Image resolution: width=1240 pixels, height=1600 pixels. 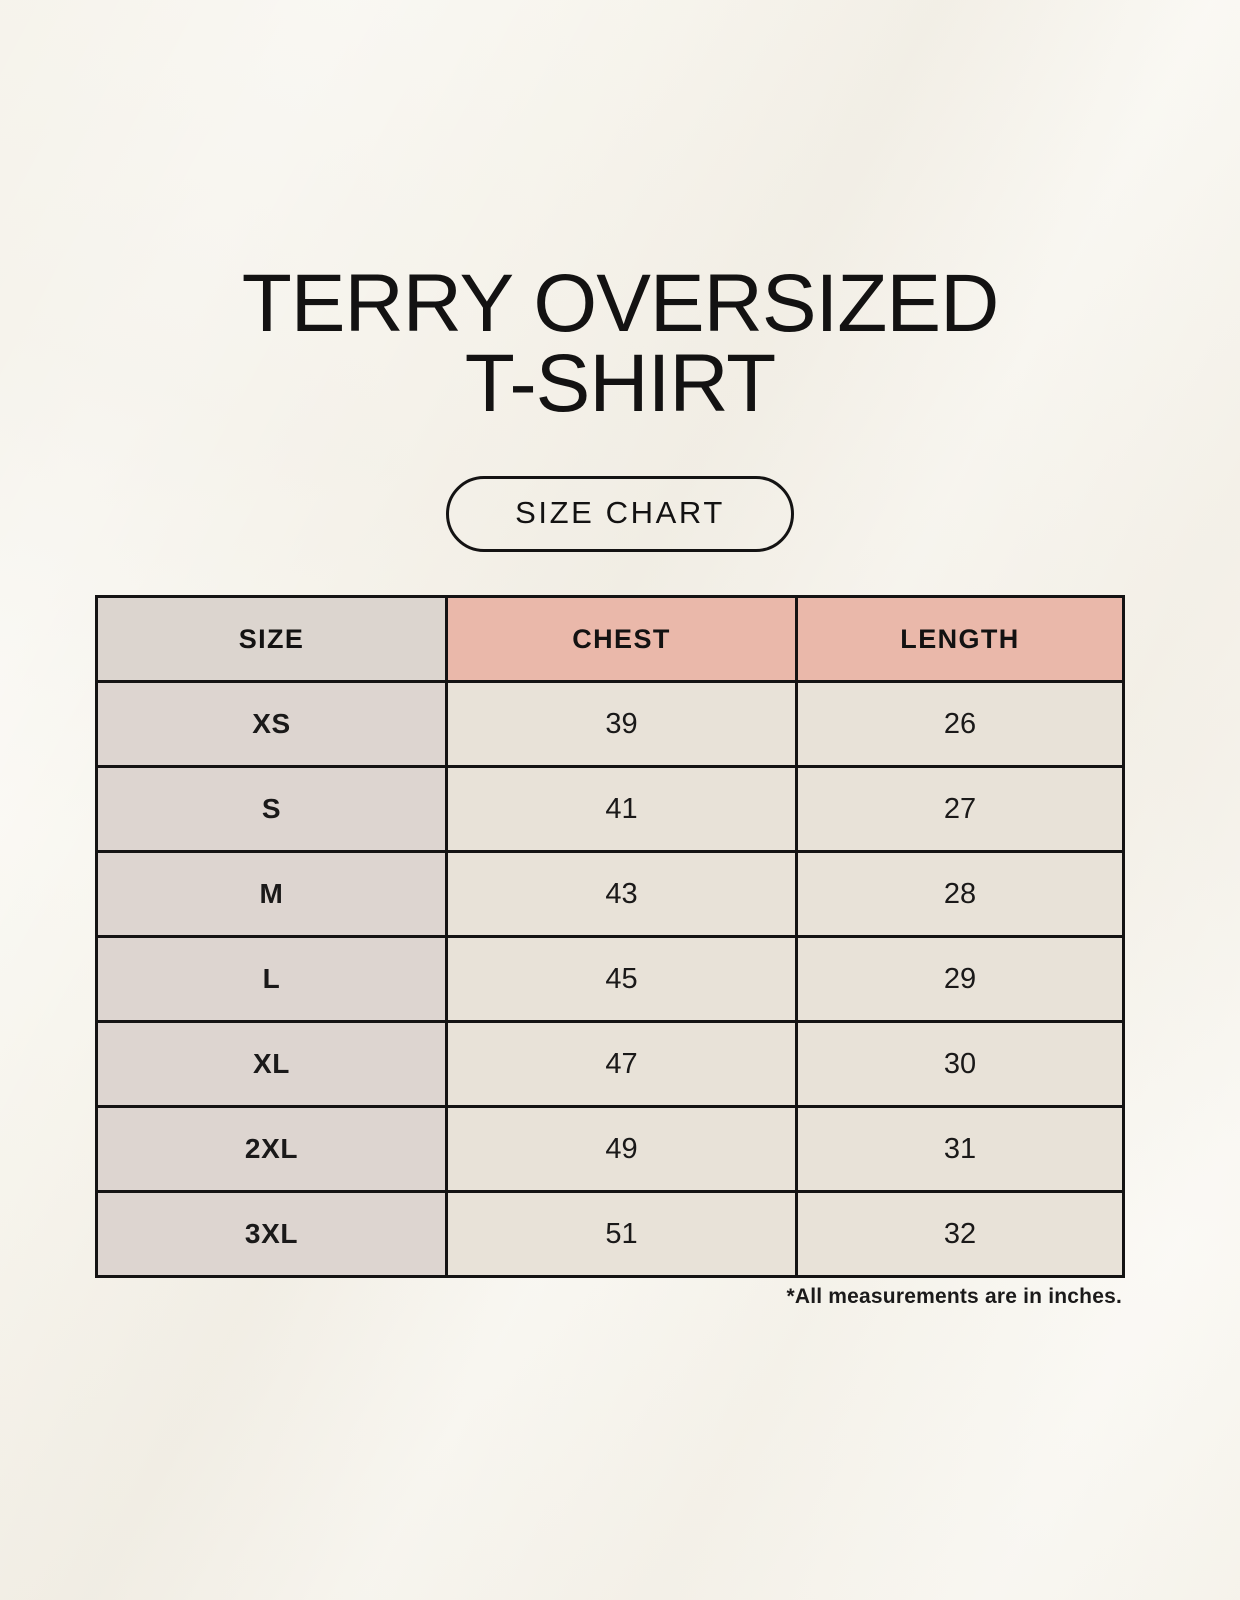 I want to click on cell-length: 32, so click(x=960, y=1234).